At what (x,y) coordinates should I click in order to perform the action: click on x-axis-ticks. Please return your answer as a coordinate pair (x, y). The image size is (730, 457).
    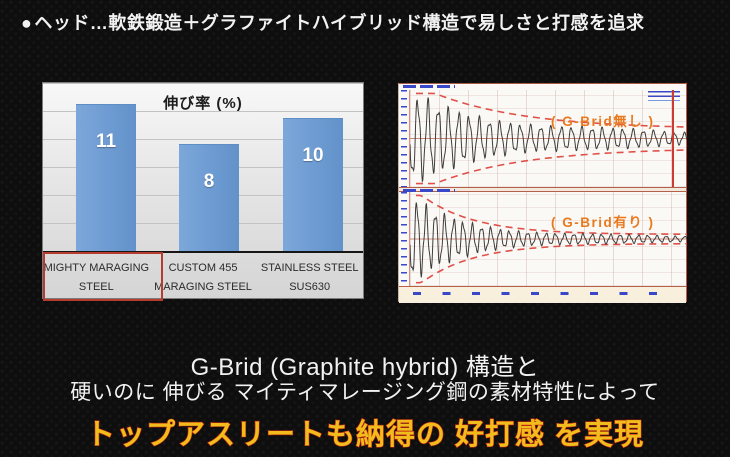
    Looking at the image, I should click on (543, 293).